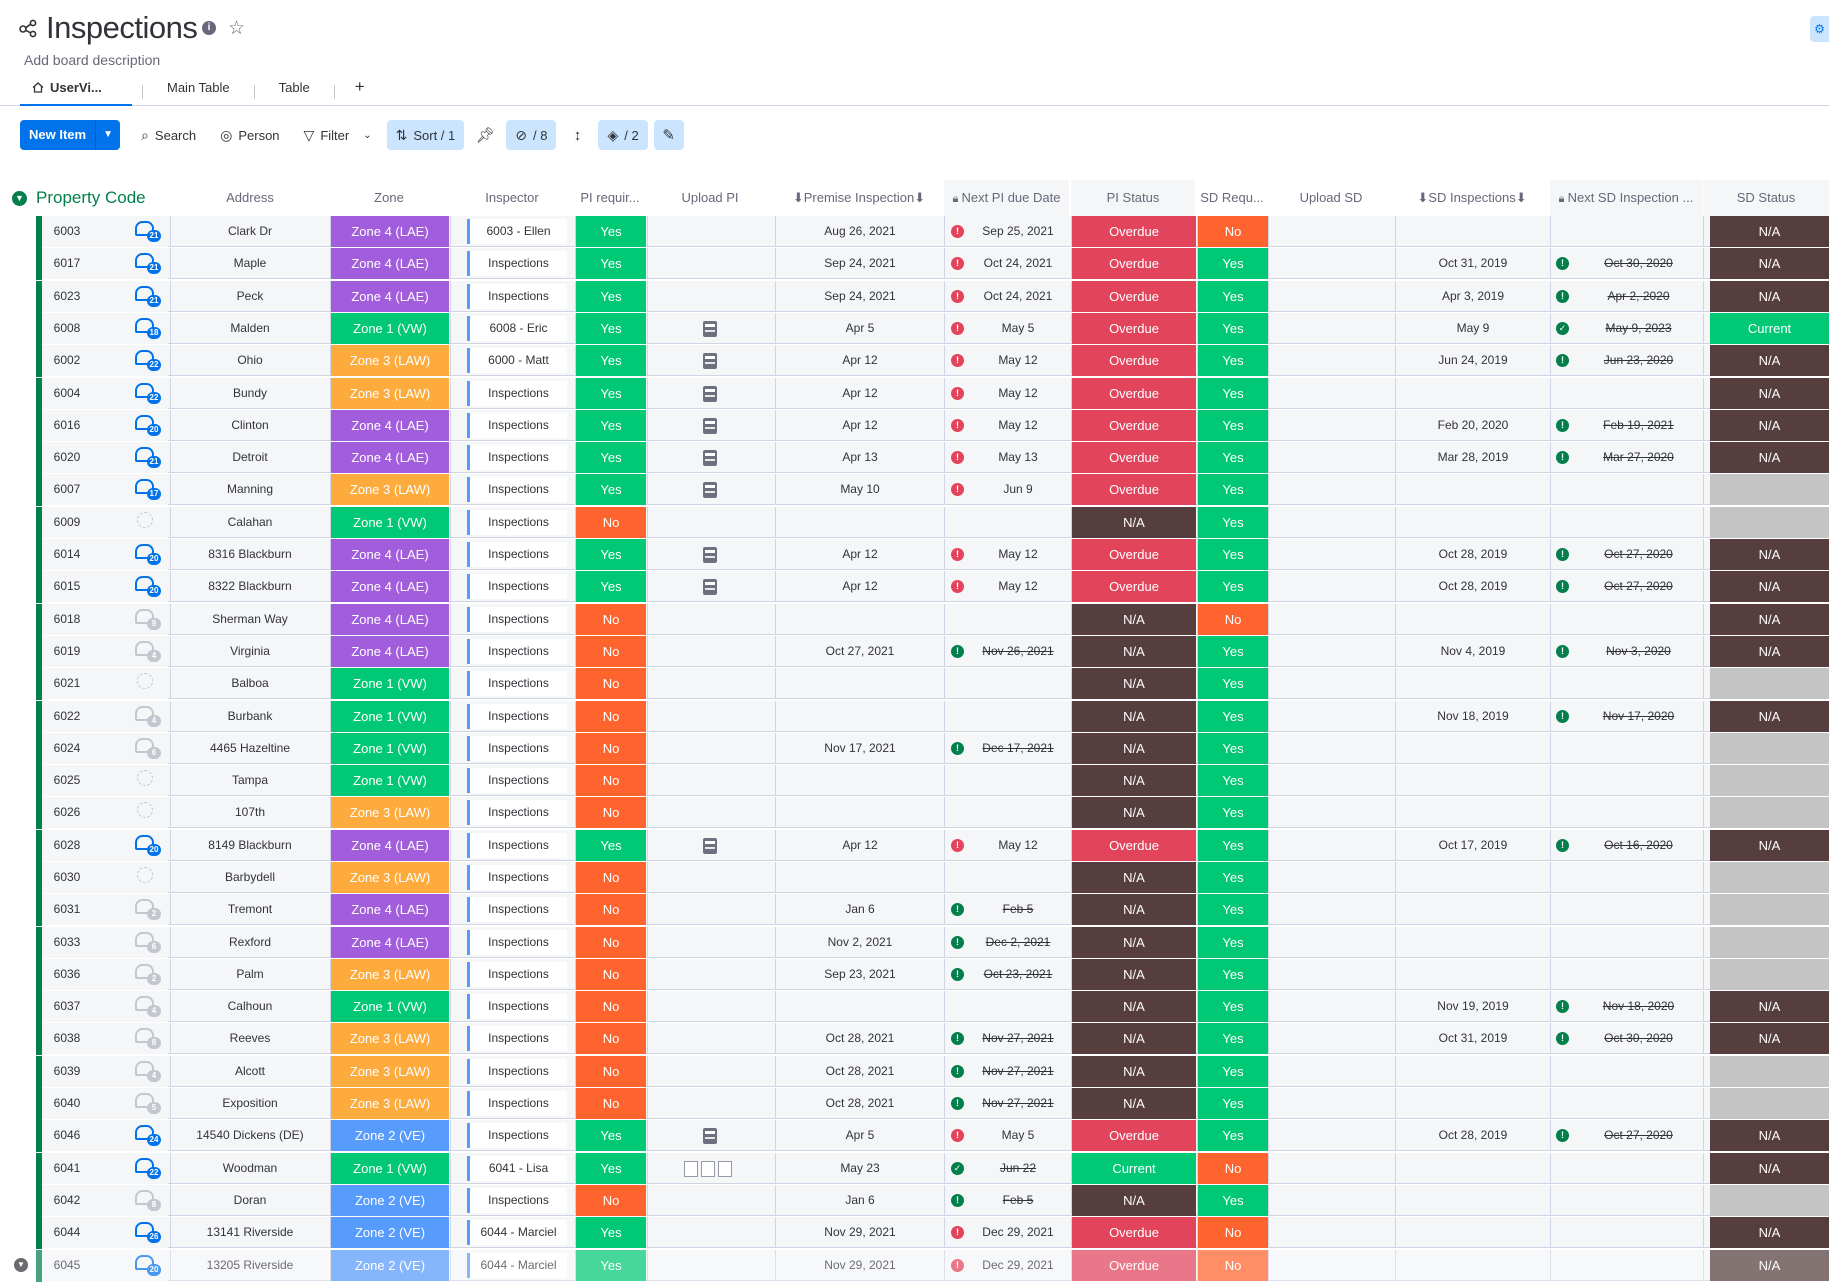 Image resolution: width=1829 pixels, height=1282 pixels. Describe the element at coordinates (425, 135) in the screenshot. I see `sort-button: ⇅ Sort / 1` at that location.